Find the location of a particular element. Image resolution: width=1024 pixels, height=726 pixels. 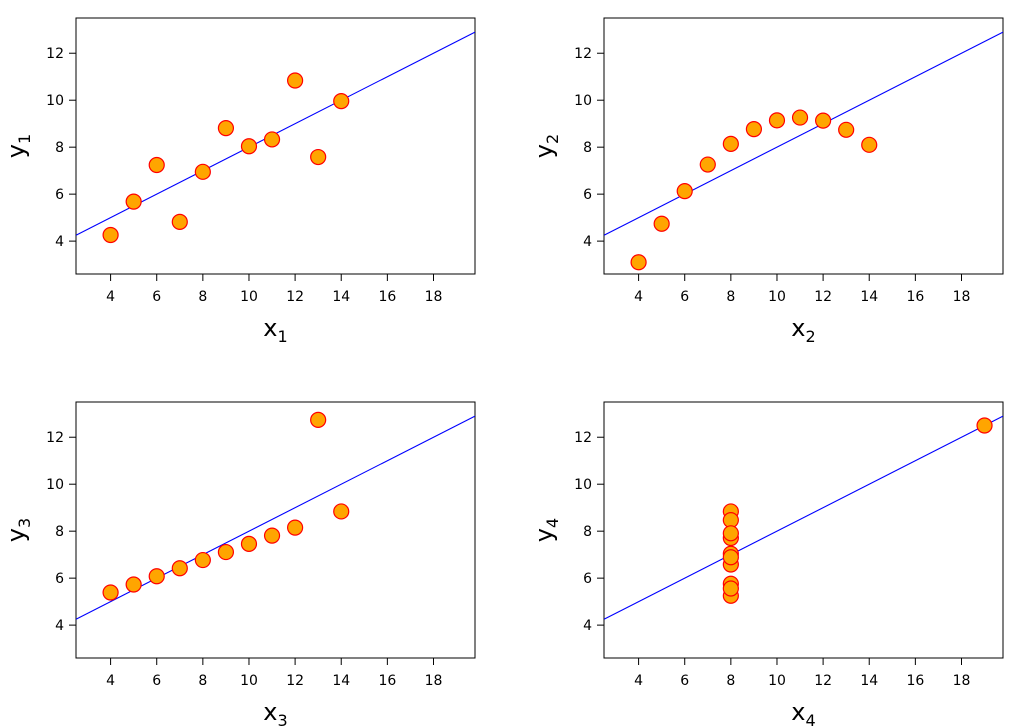

y-axis-label: y2 is located at coordinates (546, 146).